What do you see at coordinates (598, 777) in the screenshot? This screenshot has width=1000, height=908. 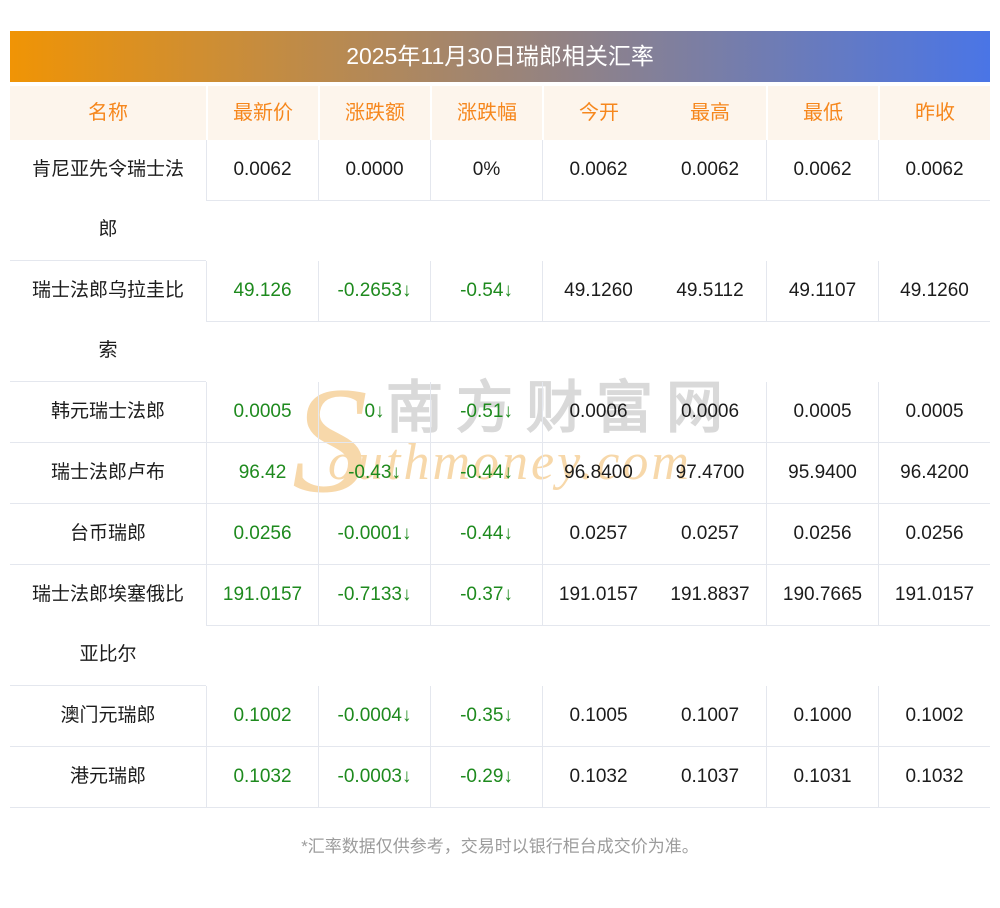 I see `cell-open: 0.1032` at bounding box center [598, 777].